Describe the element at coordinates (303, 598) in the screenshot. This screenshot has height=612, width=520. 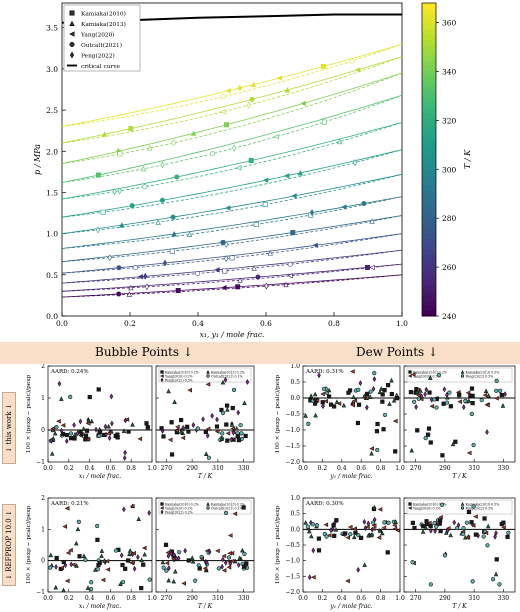
I see `panel-x-tick-label: 0.0` at that location.